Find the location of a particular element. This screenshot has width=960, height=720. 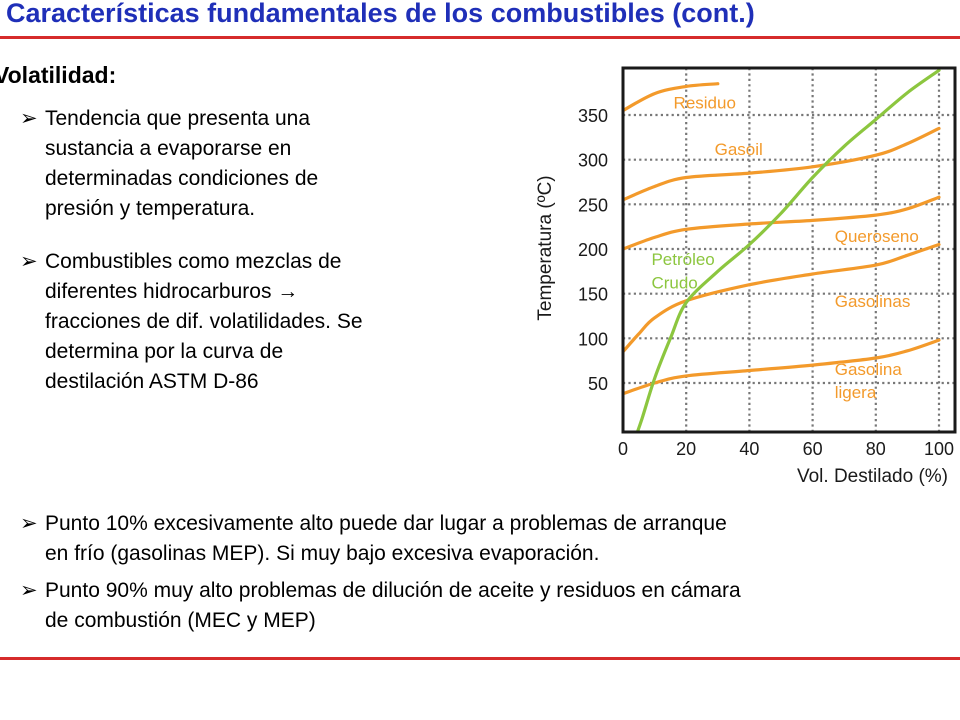

series-label: Residuo is located at coordinates (705, 103).